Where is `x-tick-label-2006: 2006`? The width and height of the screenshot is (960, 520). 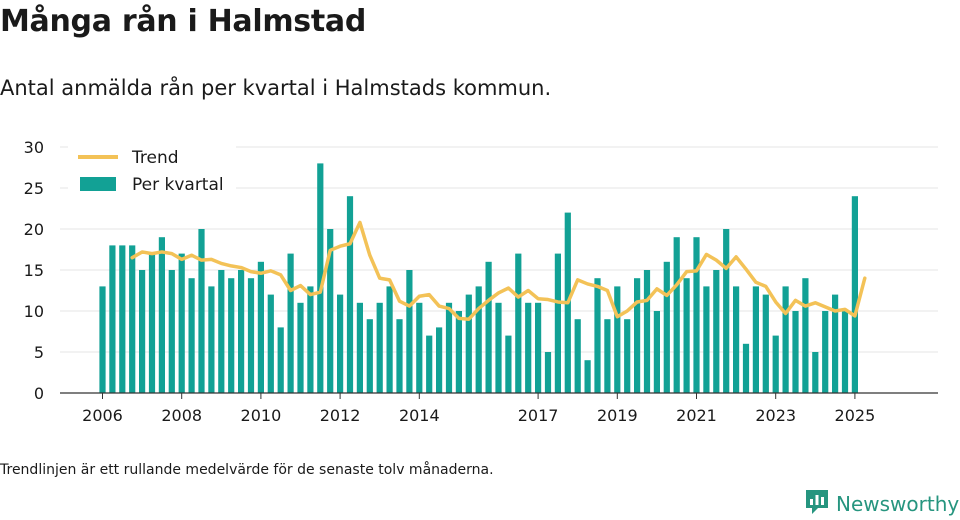
x-tick-label-2006: 2006 is located at coordinates (102, 415).